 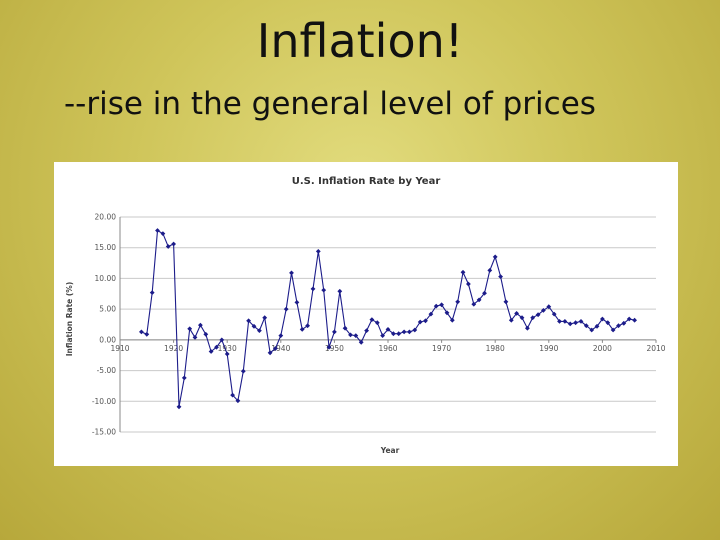 I want to click on y-axis-title: Inflation Rate (%), so click(x=69, y=319).